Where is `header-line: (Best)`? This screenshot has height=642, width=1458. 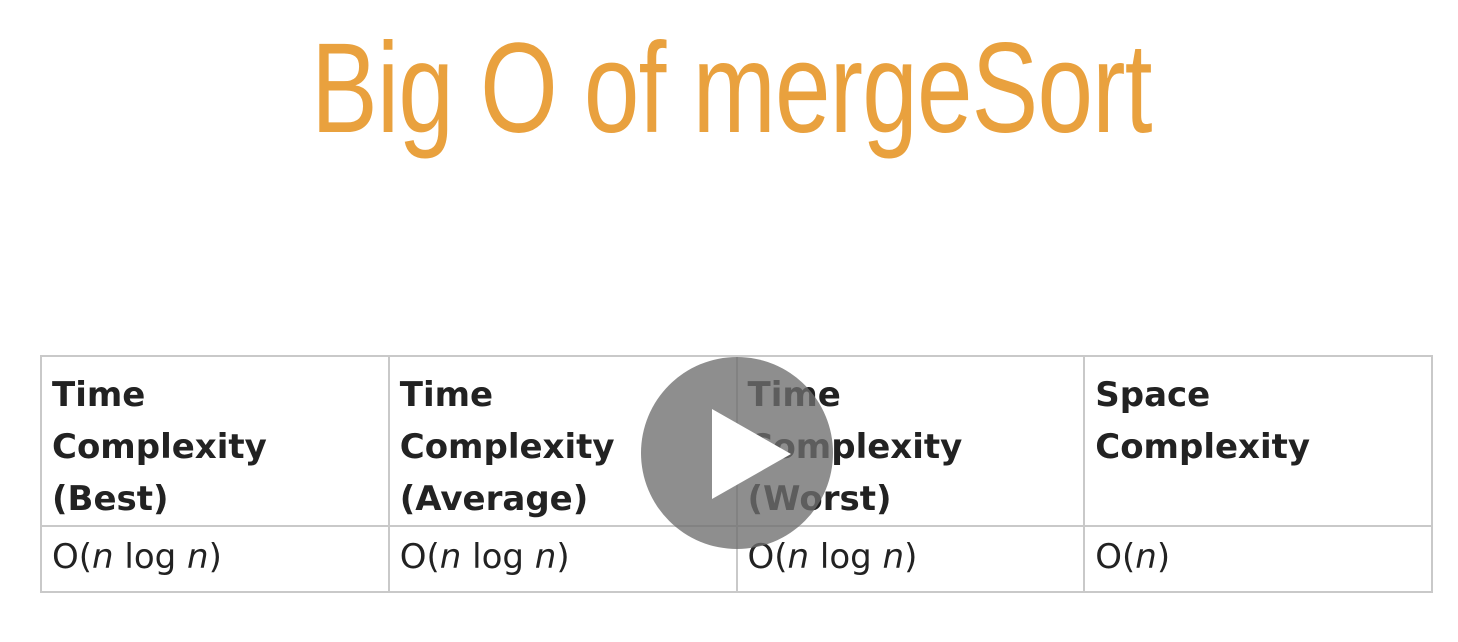
header-line: (Best) is located at coordinates (110, 499).